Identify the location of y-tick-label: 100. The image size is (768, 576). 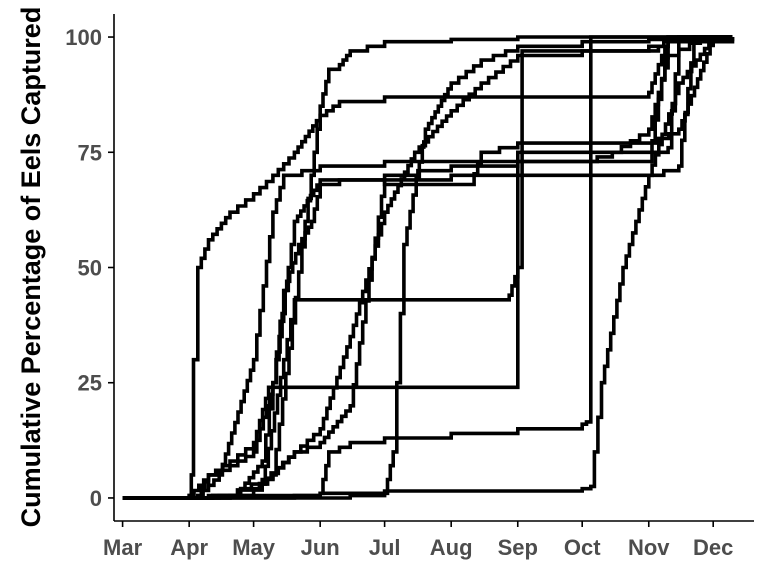
(83, 37).